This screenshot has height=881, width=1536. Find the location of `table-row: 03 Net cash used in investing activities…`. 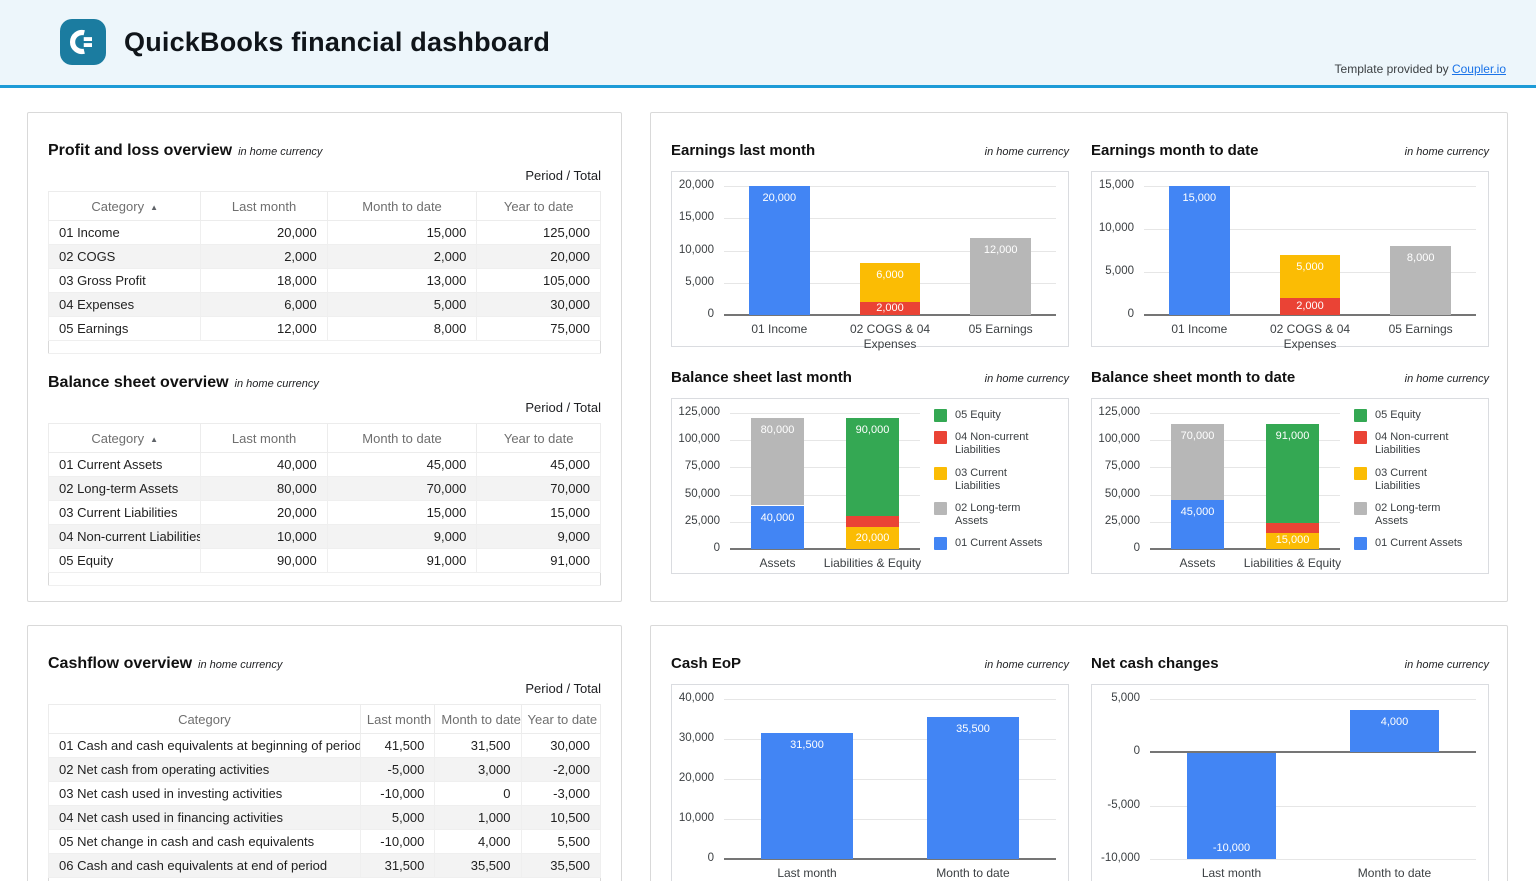

table-row: 03 Net cash used in investing activities… is located at coordinates (324, 793).